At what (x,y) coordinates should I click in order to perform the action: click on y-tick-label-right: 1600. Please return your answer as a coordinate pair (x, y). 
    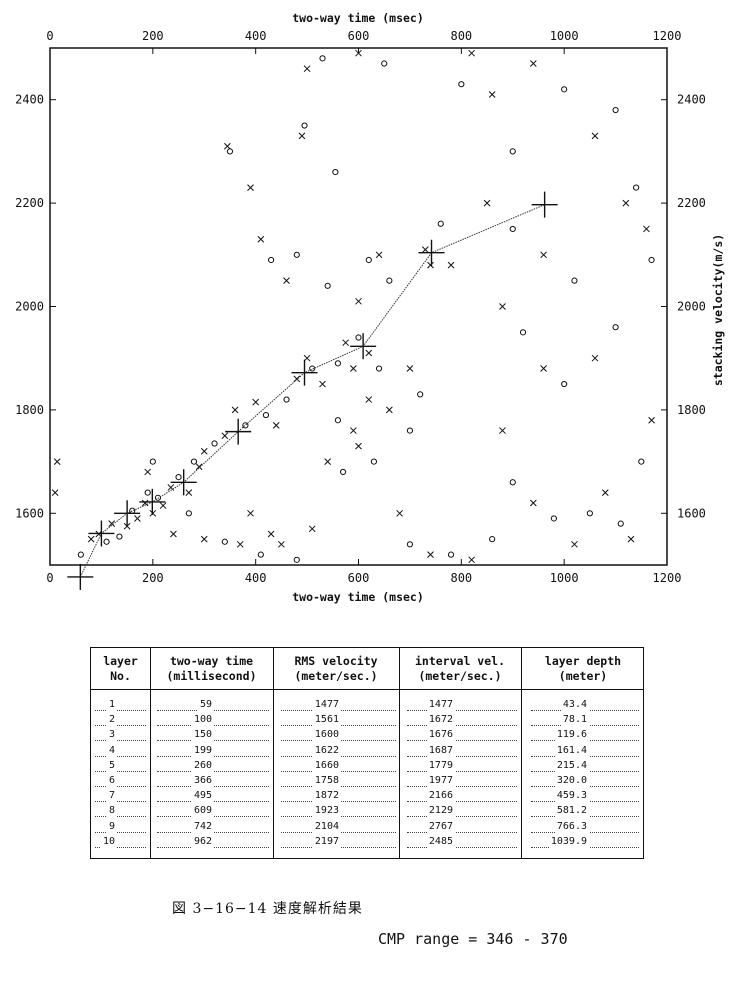
    Looking at the image, I should click on (691, 513).